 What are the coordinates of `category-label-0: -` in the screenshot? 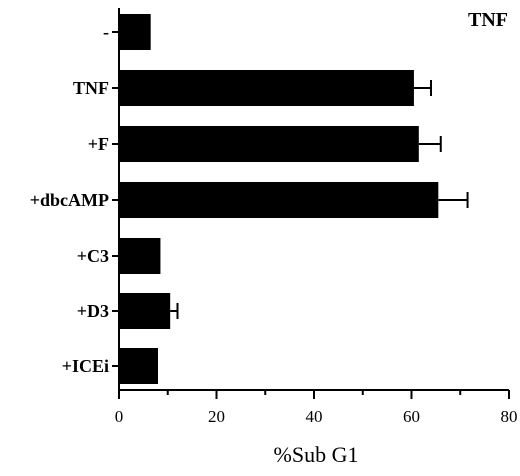 It's located at (106, 32).